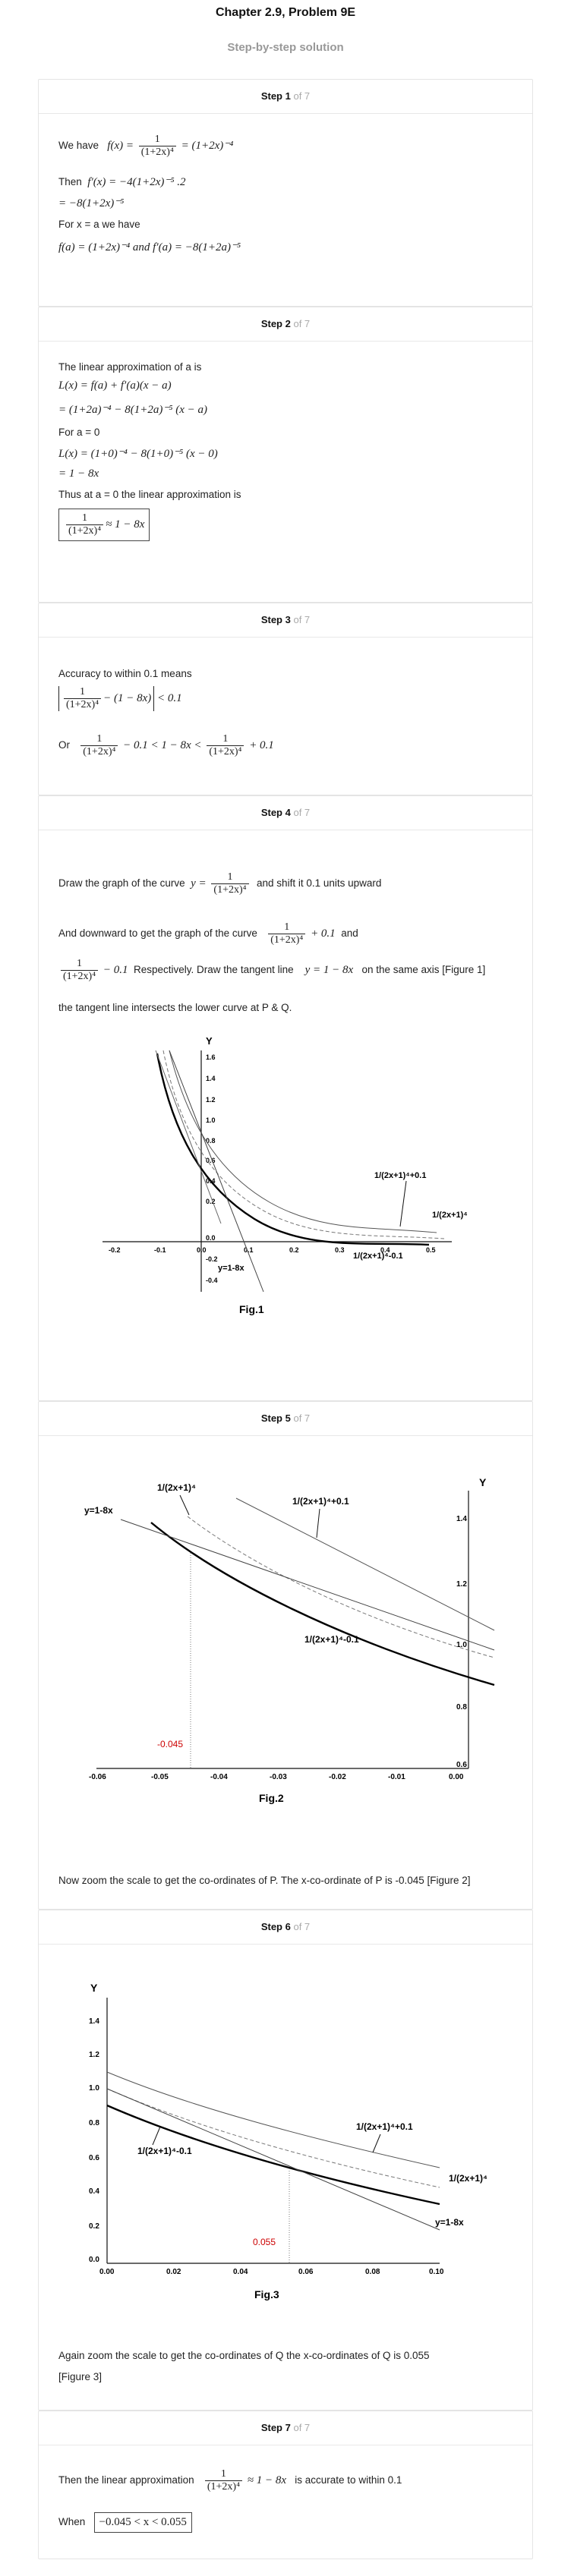  What do you see at coordinates (285, 620) in the screenshot?
I see `step-3-header: Step 3 of 7` at bounding box center [285, 620].